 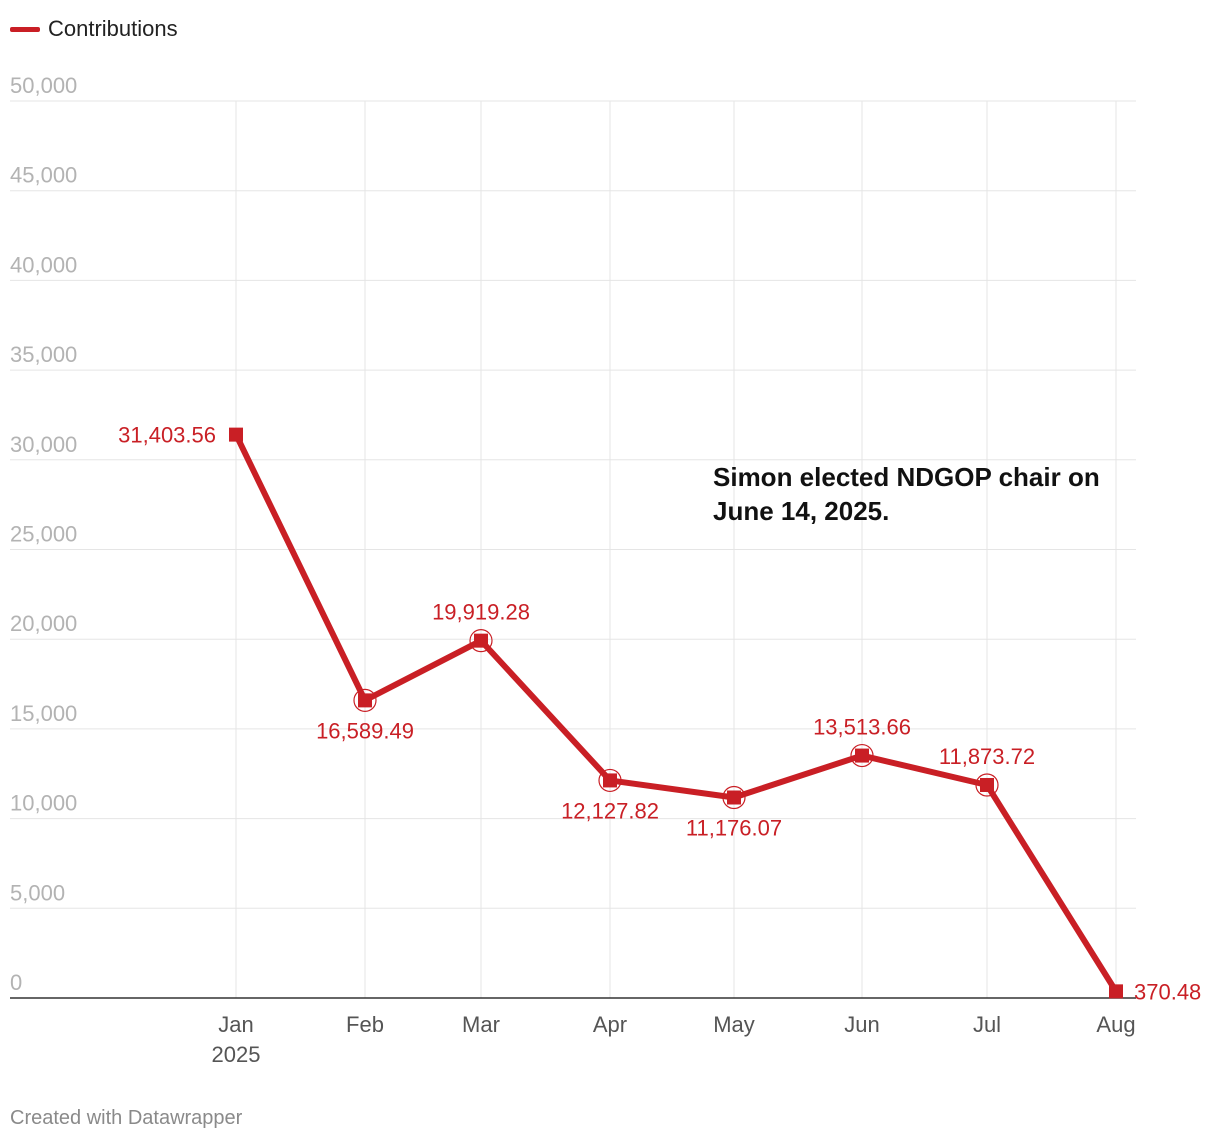 I want to click on legend-swatch, so click(x=25, y=29).